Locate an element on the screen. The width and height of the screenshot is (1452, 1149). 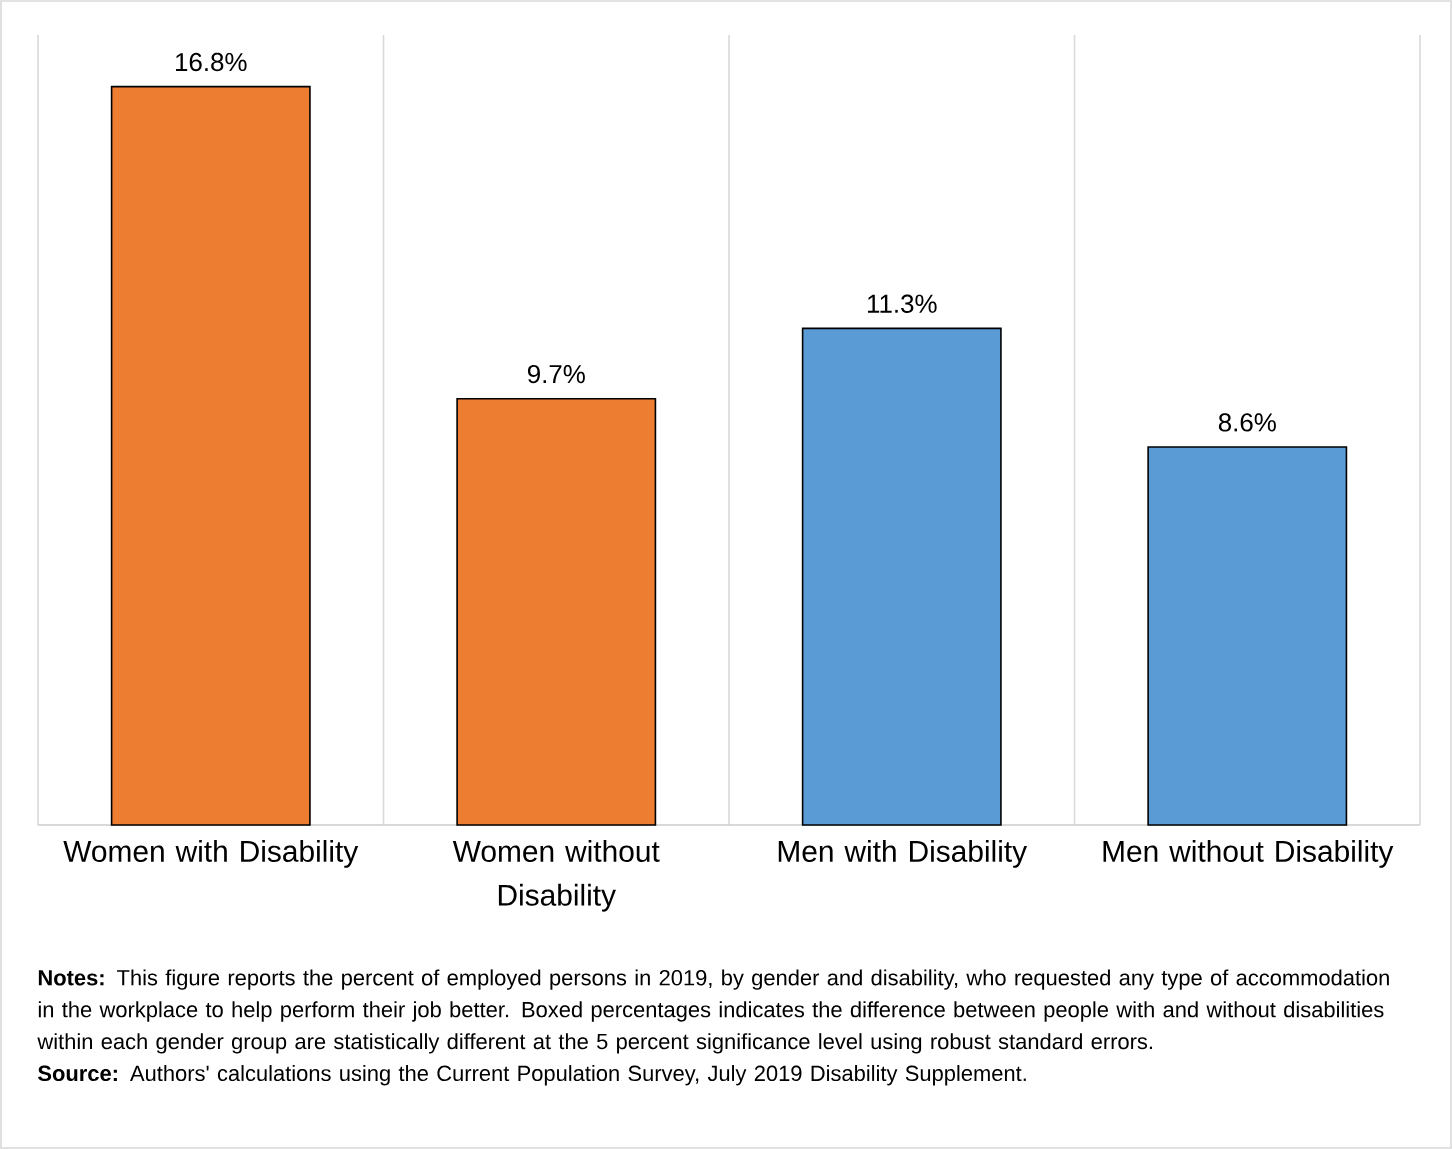
x-tick-label: Women with Disability is located at coordinates (211, 854).